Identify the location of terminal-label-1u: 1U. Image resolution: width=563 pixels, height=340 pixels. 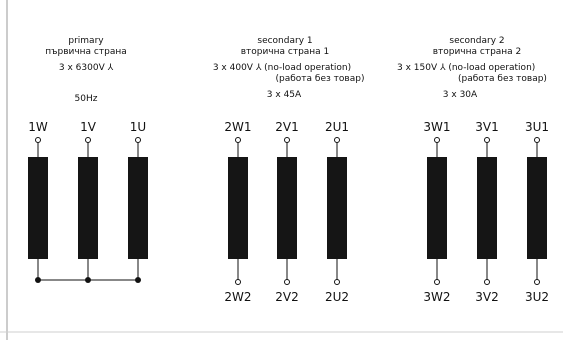
(138, 127).